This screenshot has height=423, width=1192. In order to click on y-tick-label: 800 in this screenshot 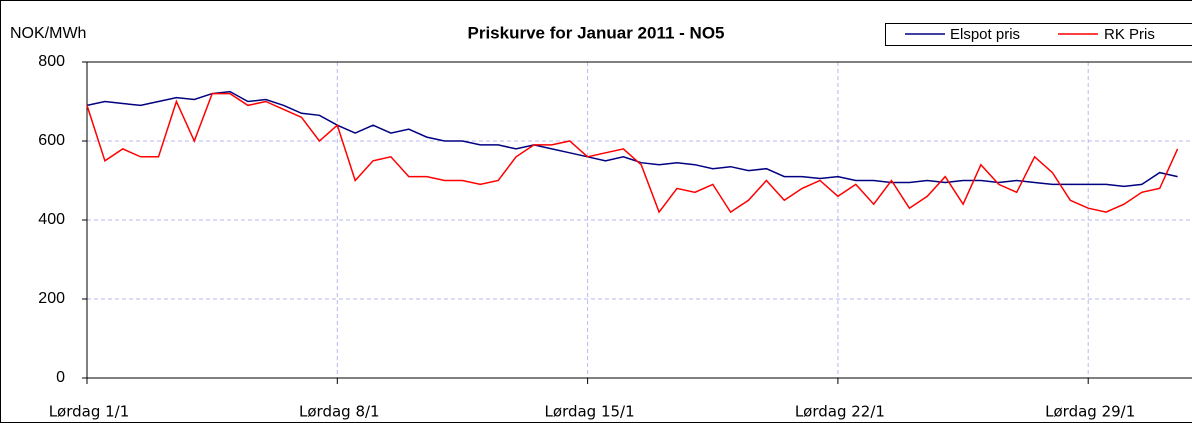, I will do `click(51, 61)`.